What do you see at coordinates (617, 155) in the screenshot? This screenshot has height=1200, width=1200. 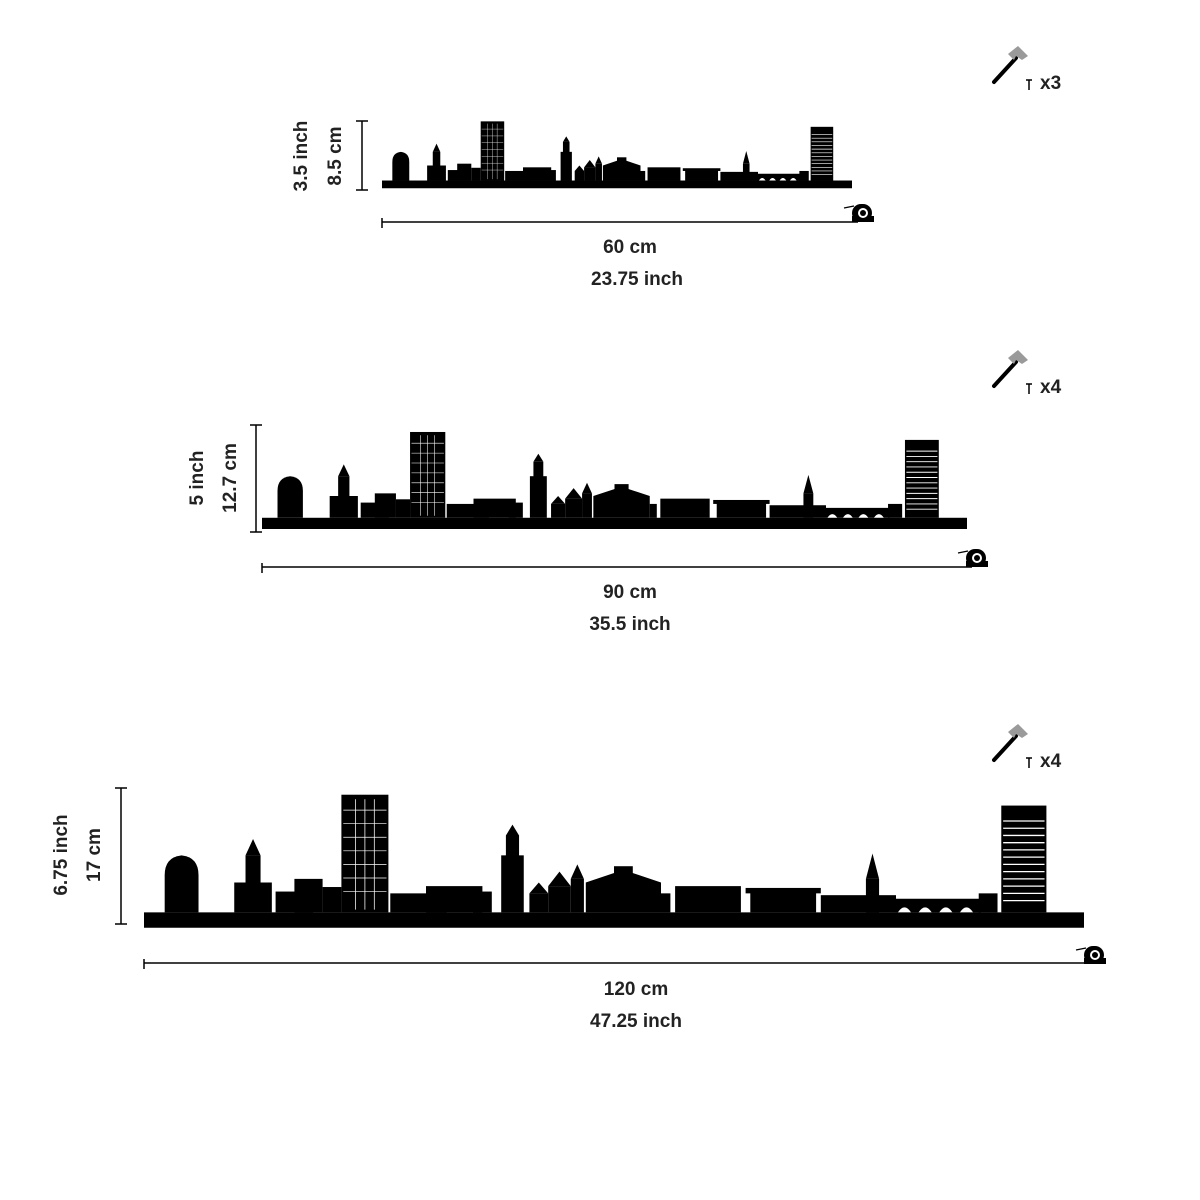 I see `skyline-small` at bounding box center [617, 155].